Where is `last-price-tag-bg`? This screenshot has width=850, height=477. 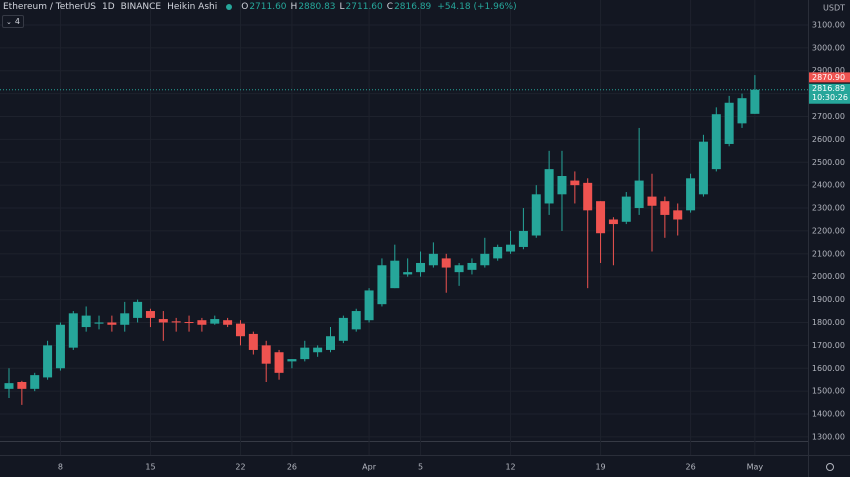 last-price-tag-bg is located at coordinates (829, 93).